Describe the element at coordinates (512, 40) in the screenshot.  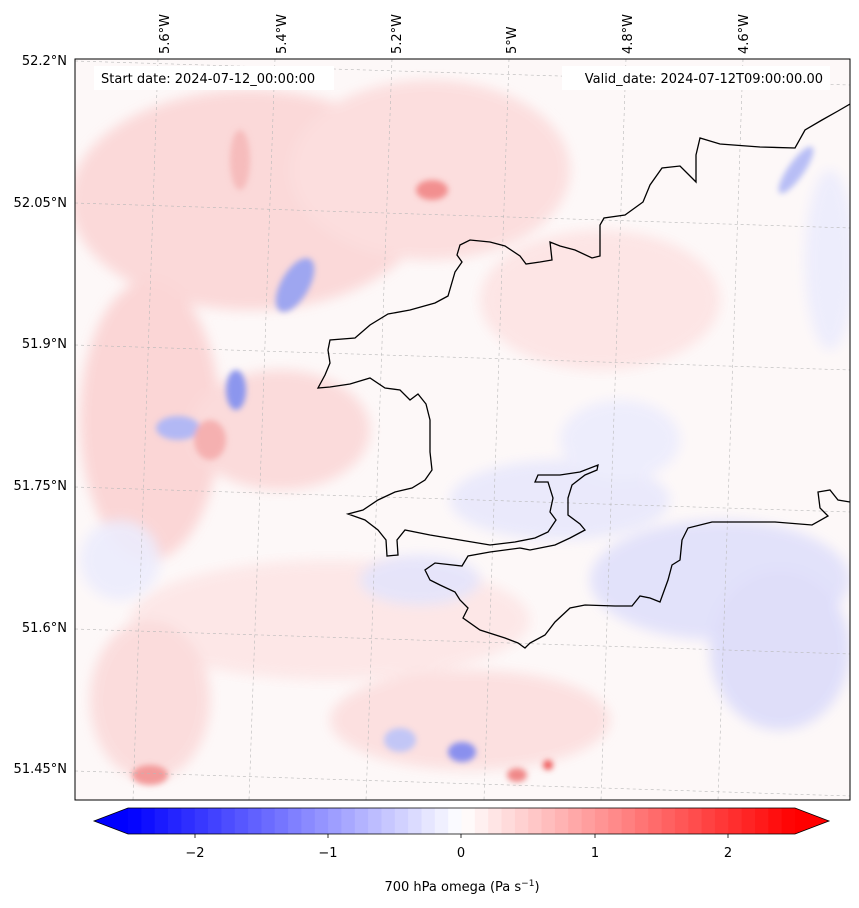
I see `lon-label: 5°W` at that location.